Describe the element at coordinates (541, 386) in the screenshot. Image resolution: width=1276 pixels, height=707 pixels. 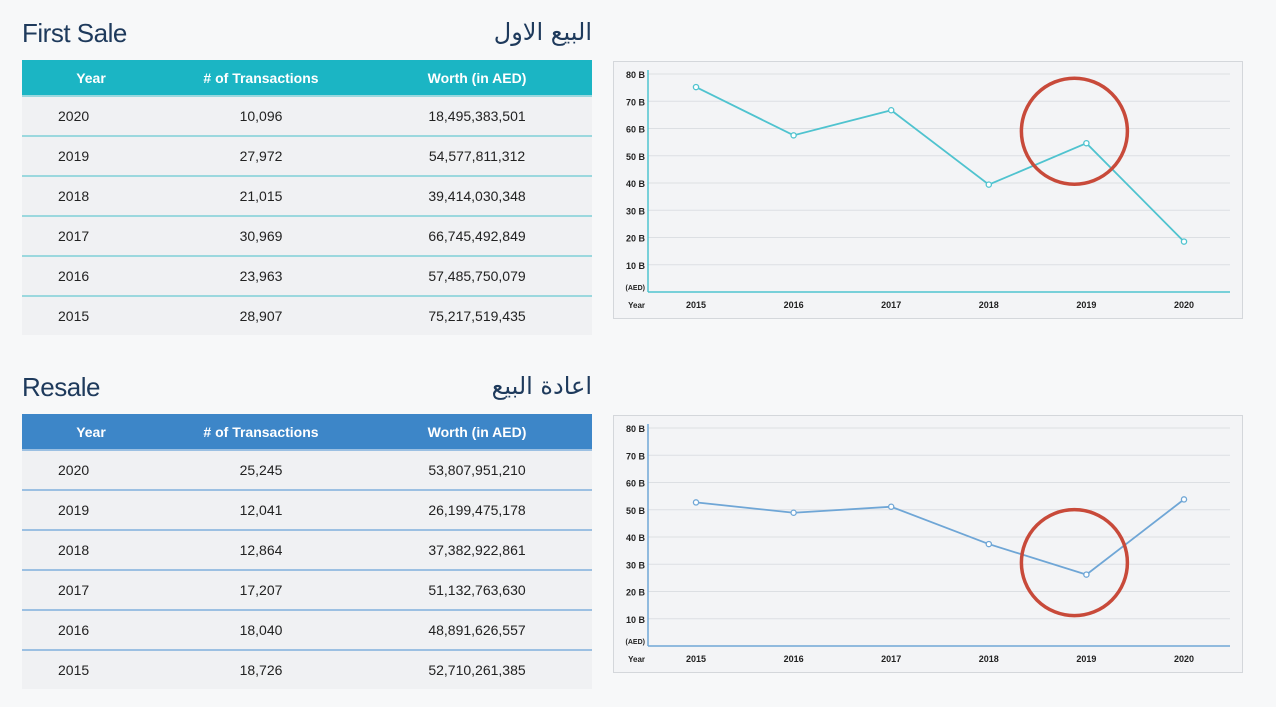
I see `resale-title-arabic: اعادة البيع` at that location.